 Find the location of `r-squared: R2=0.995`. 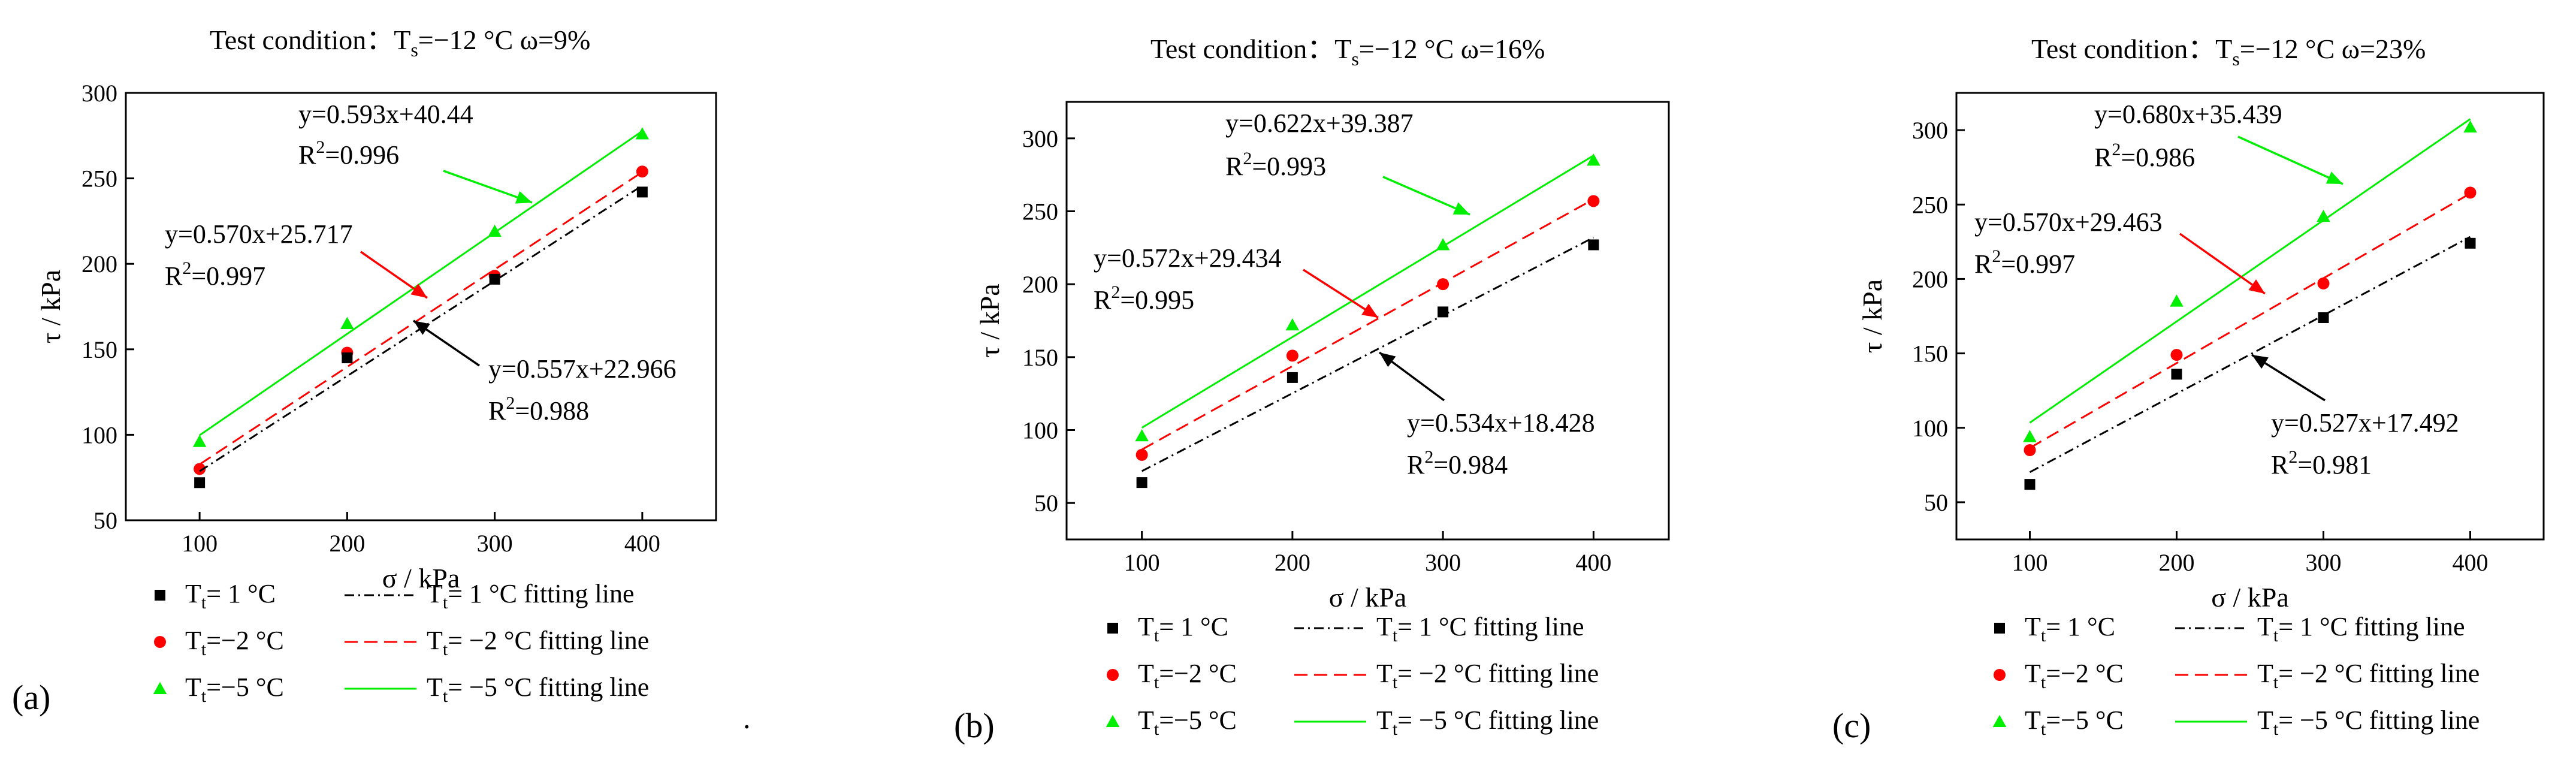

r-squared: R2=0.995 is located at coordinates (1144, 298).